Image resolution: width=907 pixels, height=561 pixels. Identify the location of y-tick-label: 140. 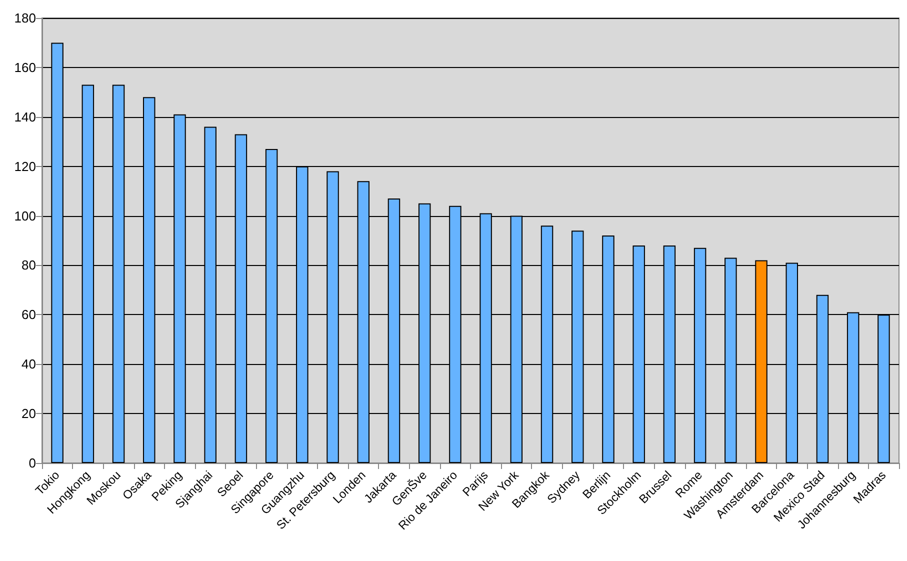
(25, 116).